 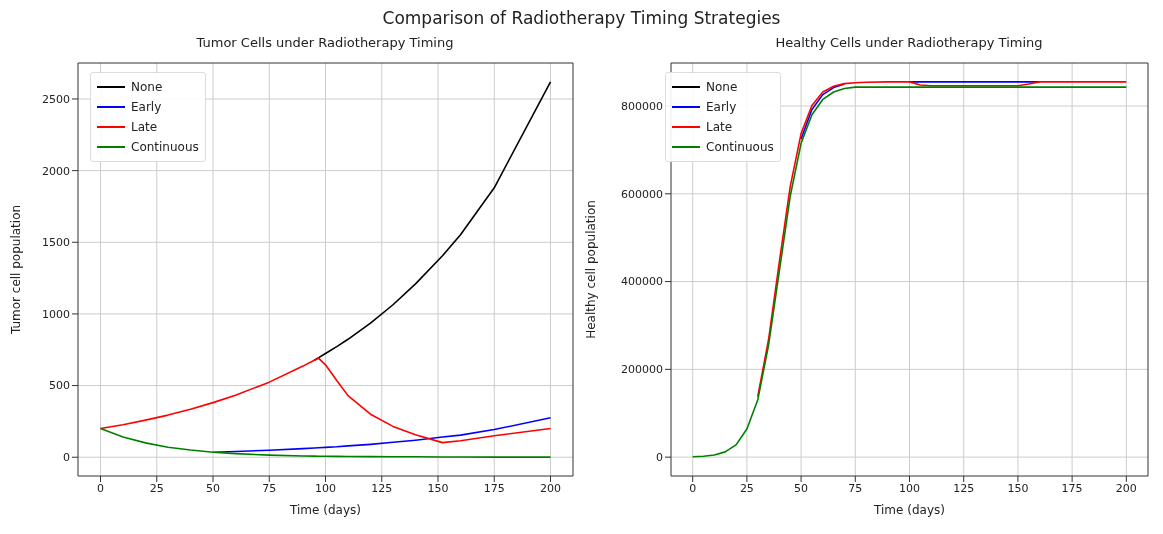 What do you see at coordinates (642, 194) in the screenshot?
I see `y-tick-label: 600000` at bounding box center [642, 194].